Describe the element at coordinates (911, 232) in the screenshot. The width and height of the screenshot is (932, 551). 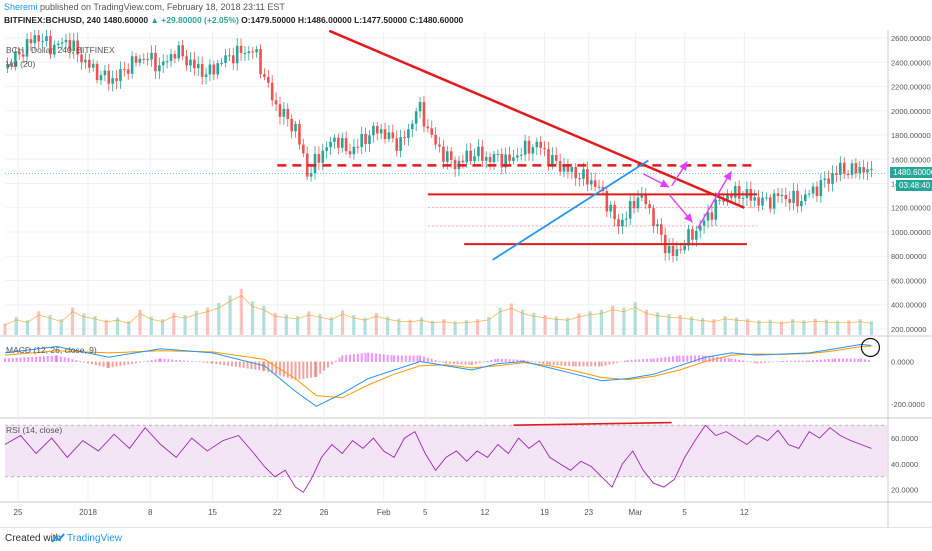
I see `price-tick-label: 1000.00000` at that location.